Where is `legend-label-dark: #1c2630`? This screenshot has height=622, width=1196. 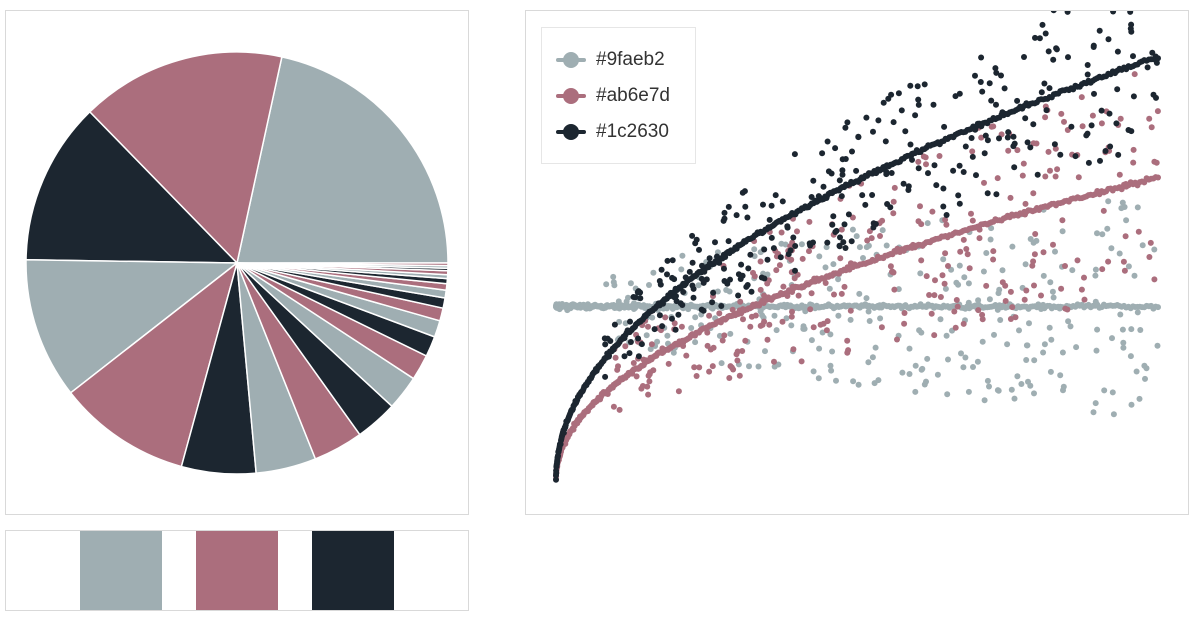
legend-label-dark: #1c2630 is located at coordinates (632, 131).